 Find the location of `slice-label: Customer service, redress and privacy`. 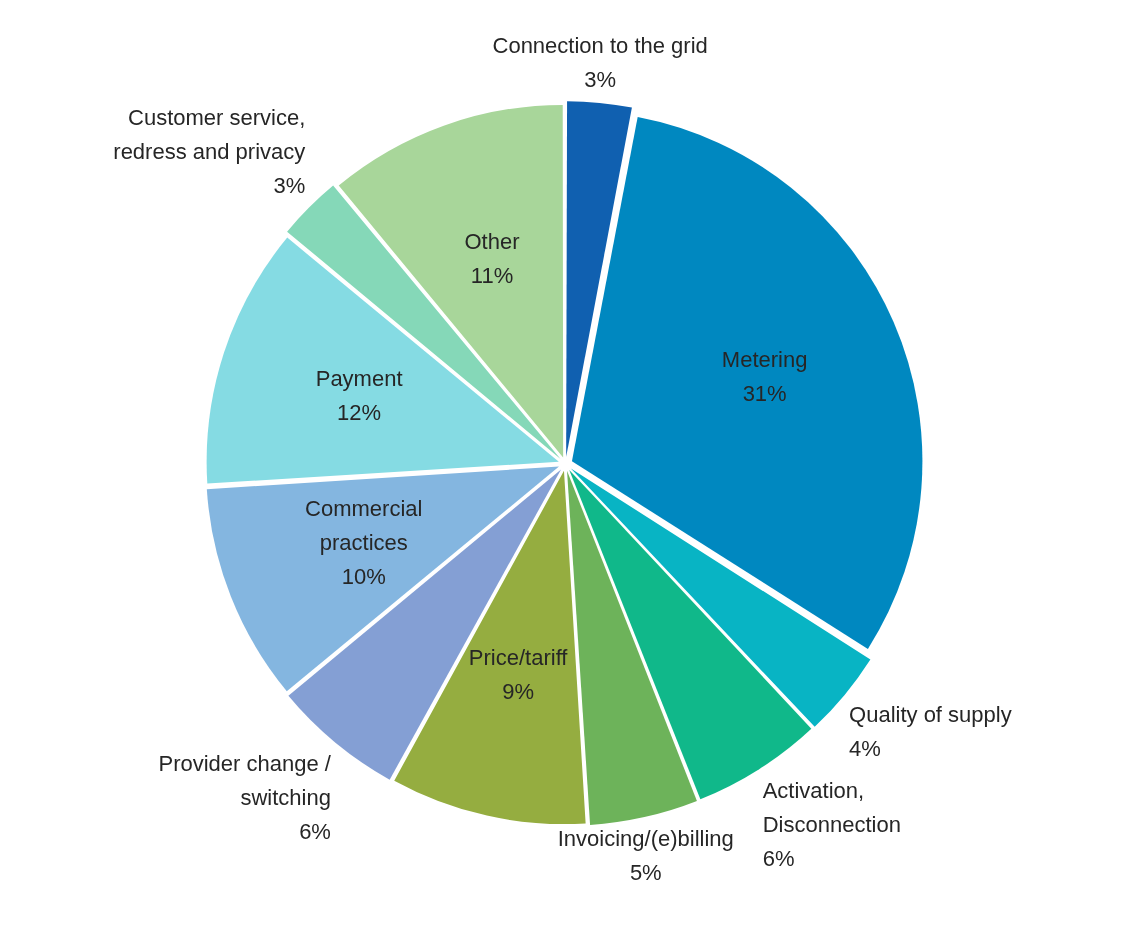

slice-label: Customer service, redress and privacy is located at coordinates (209, 134).